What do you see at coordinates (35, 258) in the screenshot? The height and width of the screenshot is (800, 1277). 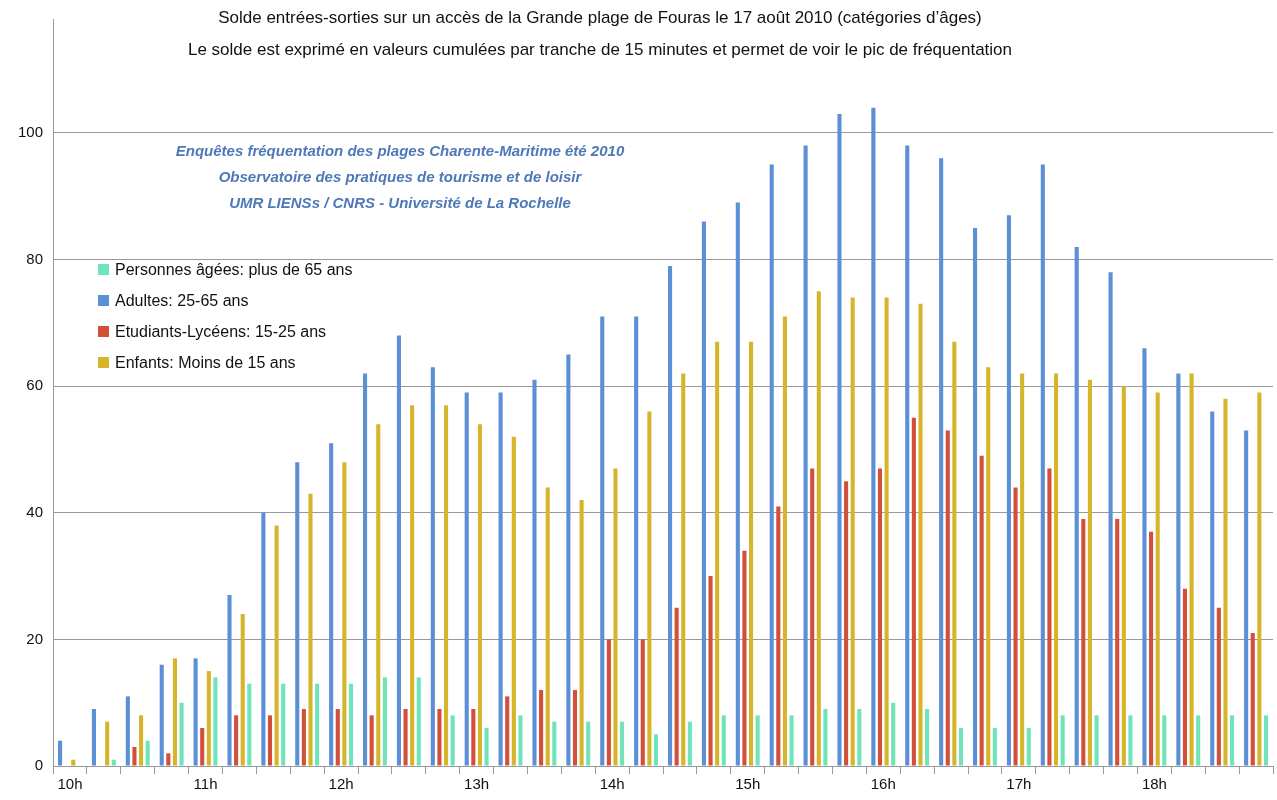 I see `y-tick-label: 80` at bounding box center [35, 258].